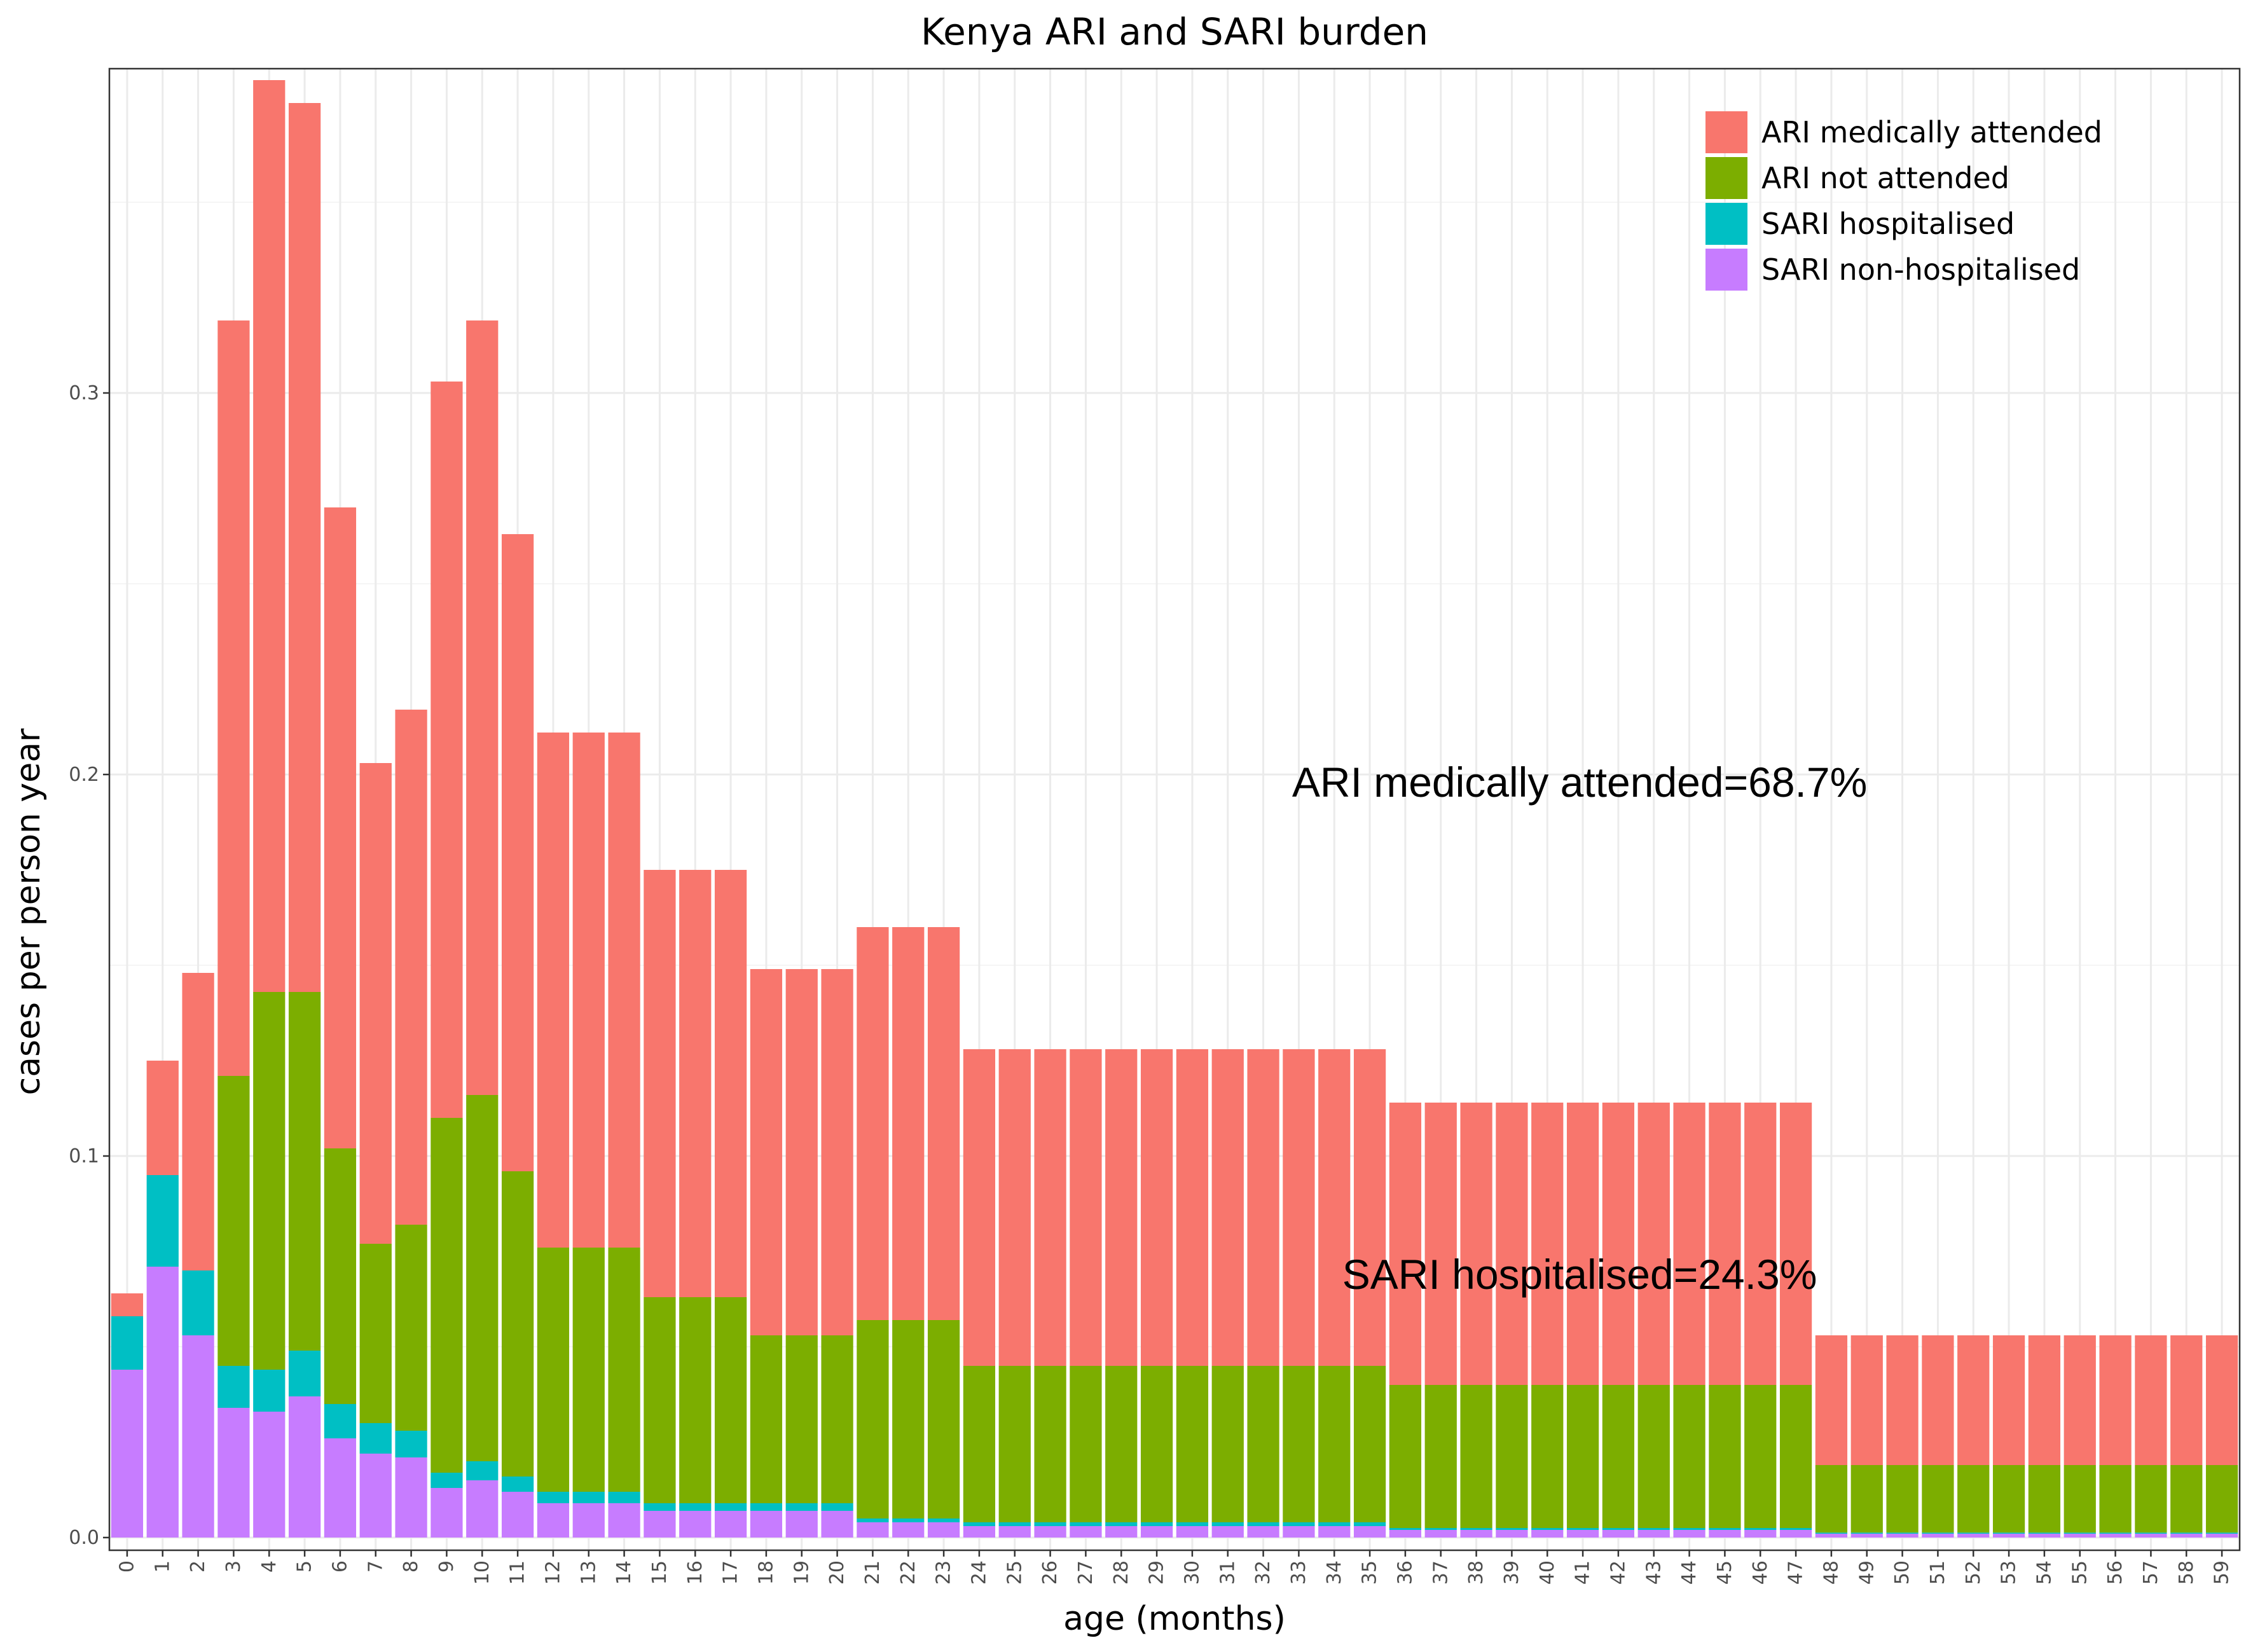 Image resolution: width=2253 pixels, height=1652 pixels. What do you see at coordinates (1579, 782) in the screenshot?
I see `annotation-label: ARI medically attended=68.7%` at bounding box center [1579, 782].